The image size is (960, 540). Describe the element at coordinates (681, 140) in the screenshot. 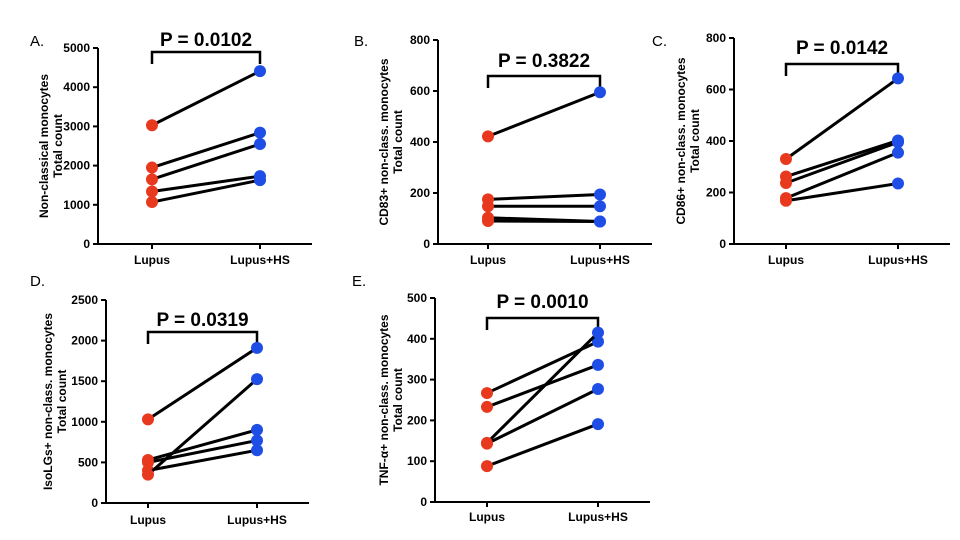

I see `y-axis-label: CD86+ non-class. monocytes` at that location.